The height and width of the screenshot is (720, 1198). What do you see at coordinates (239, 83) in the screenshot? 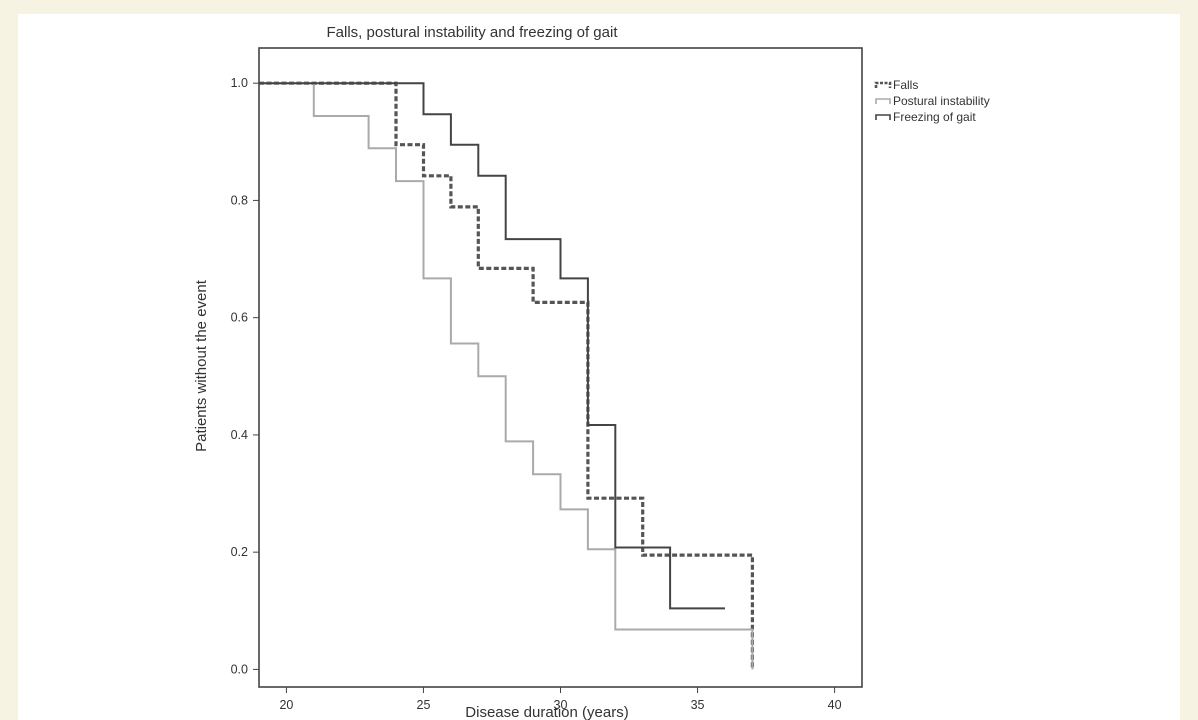
I see `y-tick-label: 1.0` at bounding box center [239, 83].